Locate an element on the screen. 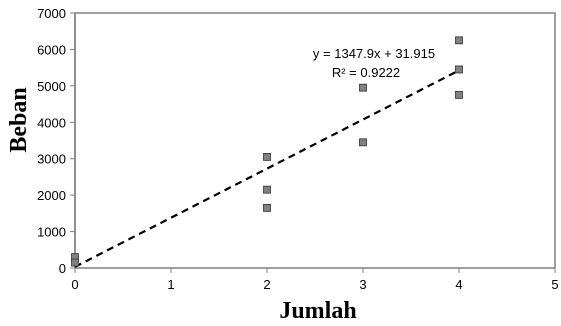  x-tick-label: 3 is located at coordinates (362, 284).